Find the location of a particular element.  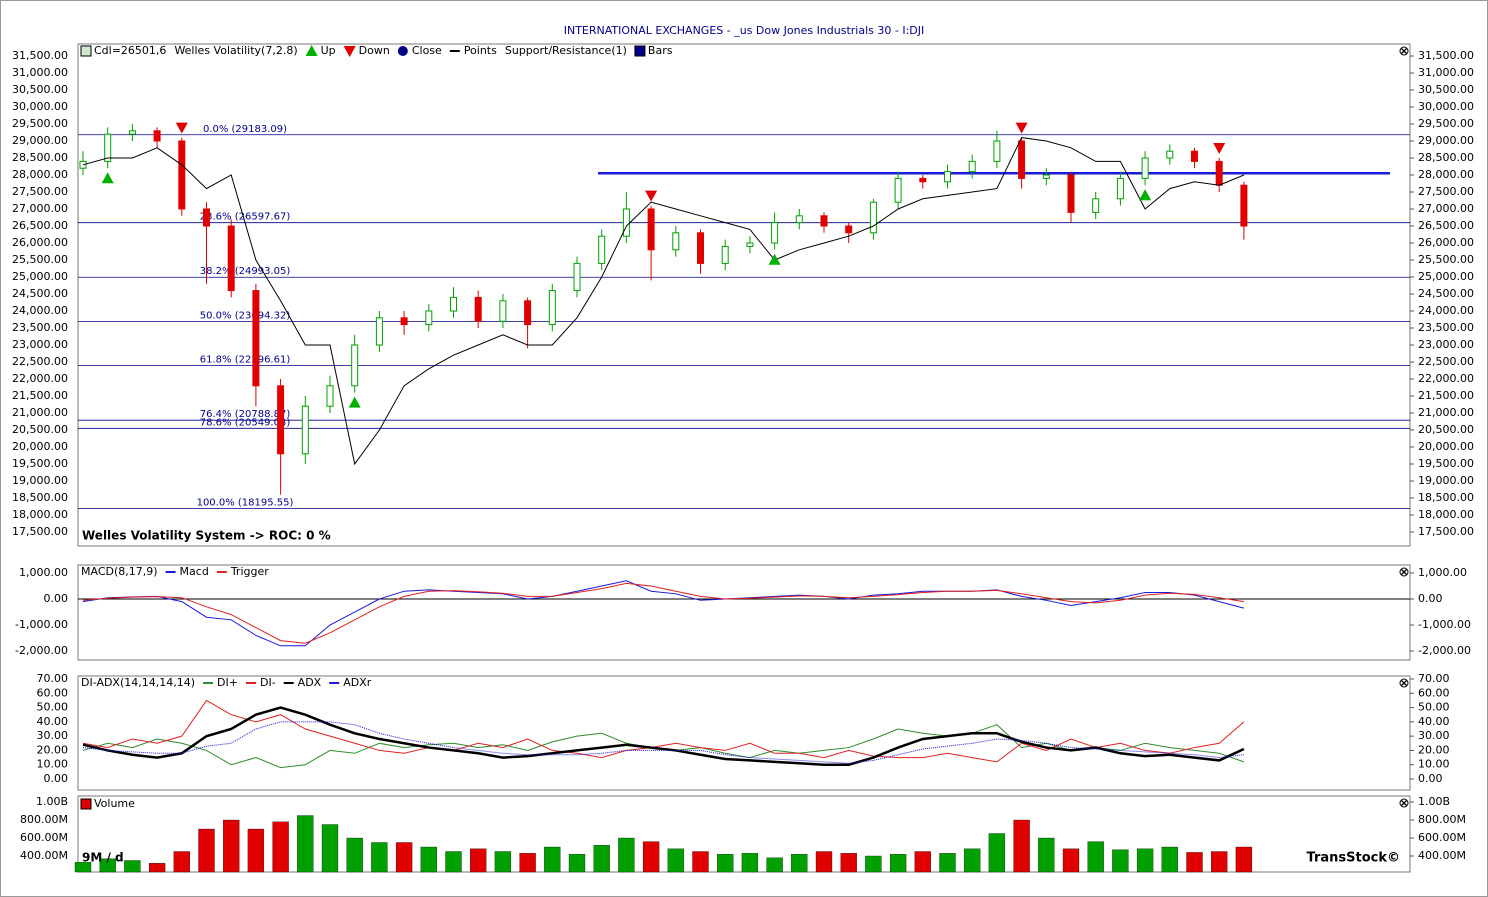

y-tick-label-right: 28,500.00 is located at coordinates (1446, 157).